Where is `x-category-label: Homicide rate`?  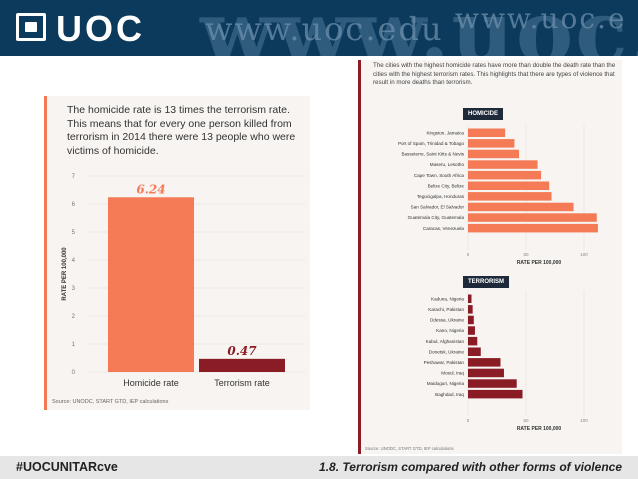 x-category-label: Homicide rate is located at coordinates (151, 383).